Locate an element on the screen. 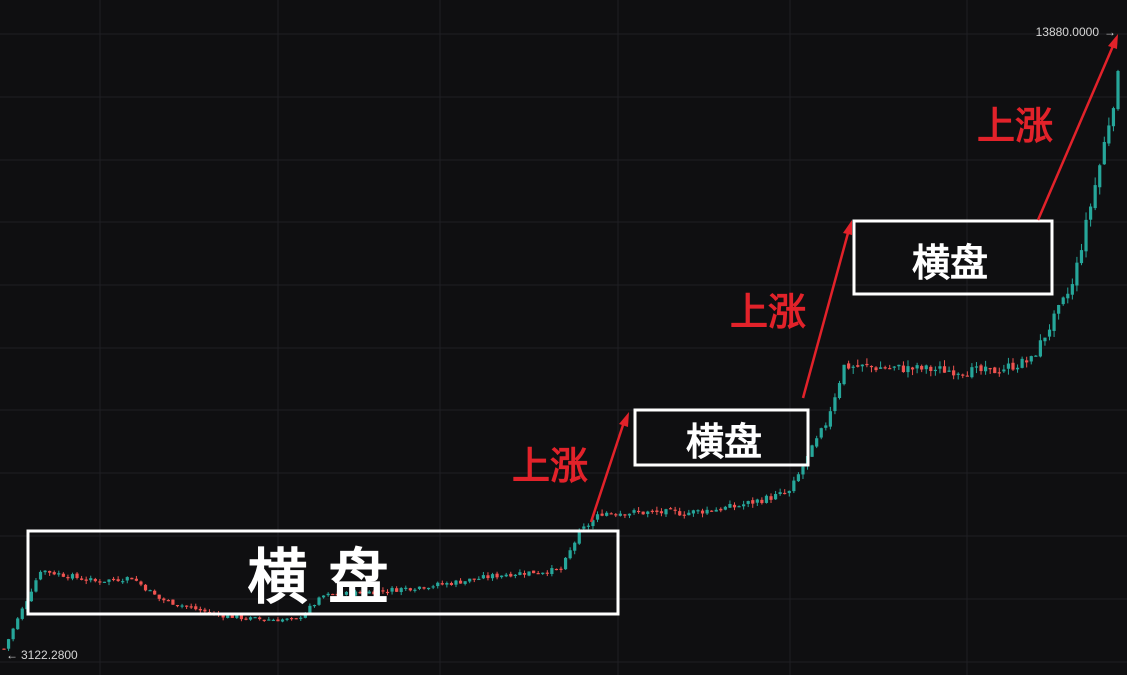 The image size is (1127, 675). min-price-label: 3122.2800 is located at coordinates (49, 655).